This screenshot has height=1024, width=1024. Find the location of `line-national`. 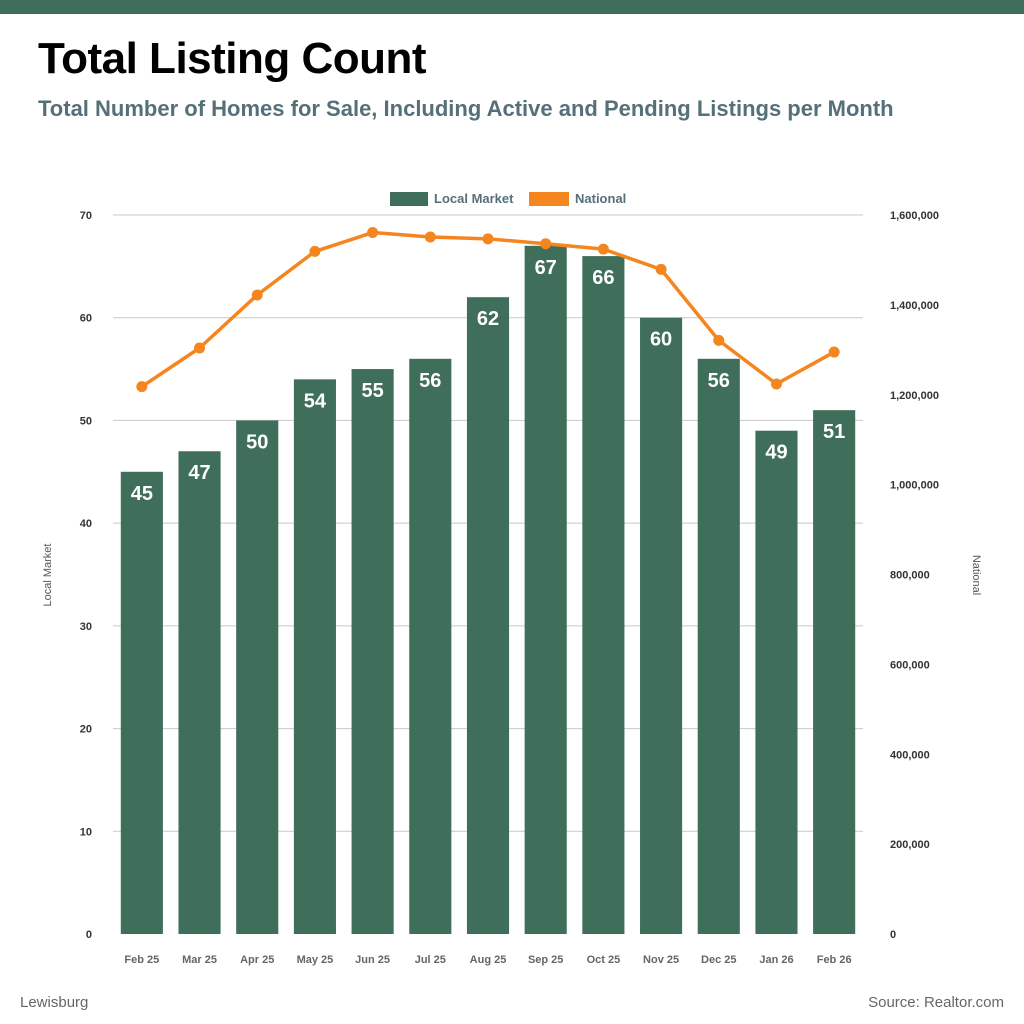

line-national is located at coordinates (488, 310).